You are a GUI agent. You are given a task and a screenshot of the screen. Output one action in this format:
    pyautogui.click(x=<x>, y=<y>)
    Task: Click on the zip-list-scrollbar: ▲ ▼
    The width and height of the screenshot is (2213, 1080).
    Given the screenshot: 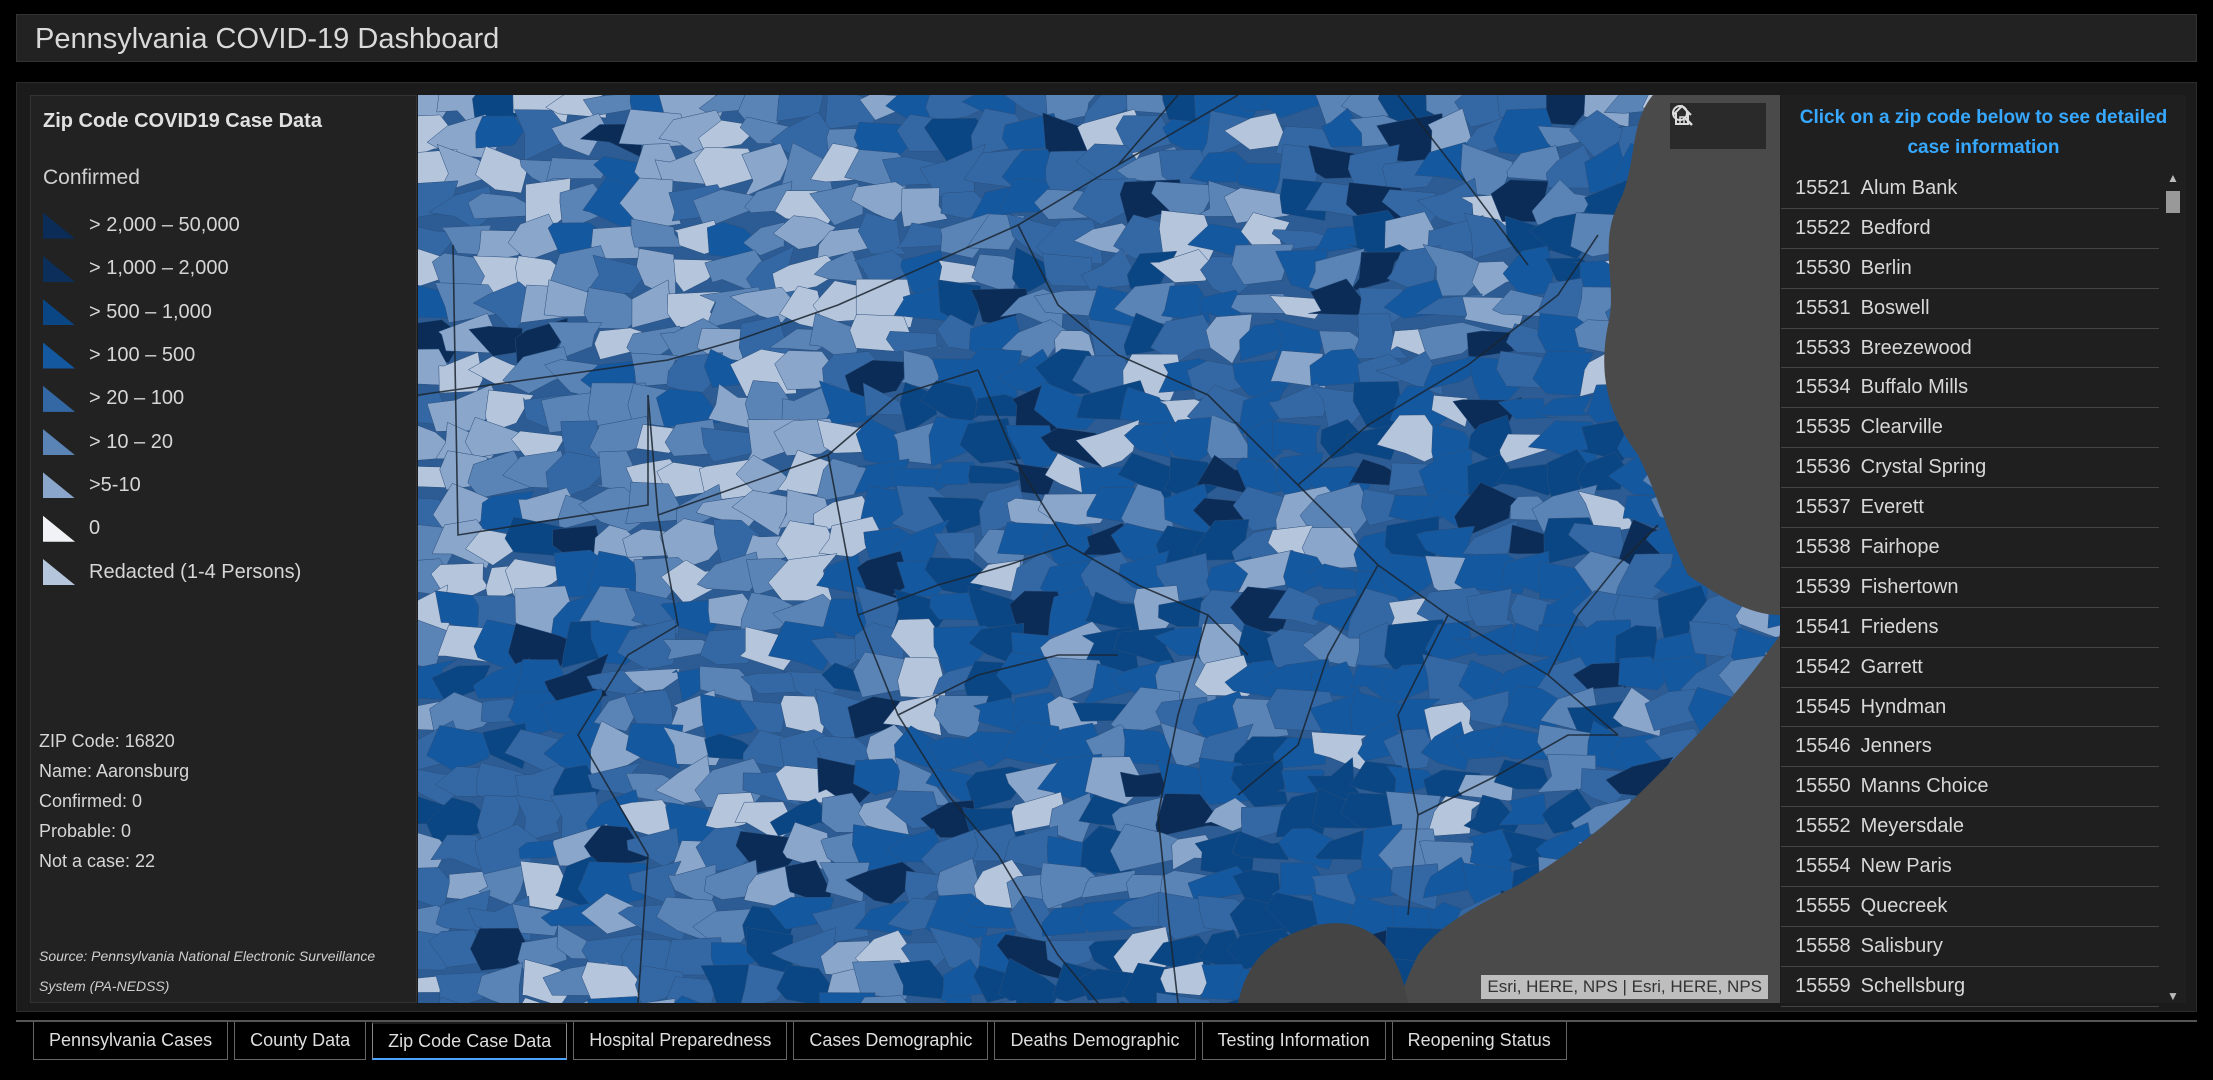 What is the action you would take?
    pyautogui.click(x=2173, y=587)
    